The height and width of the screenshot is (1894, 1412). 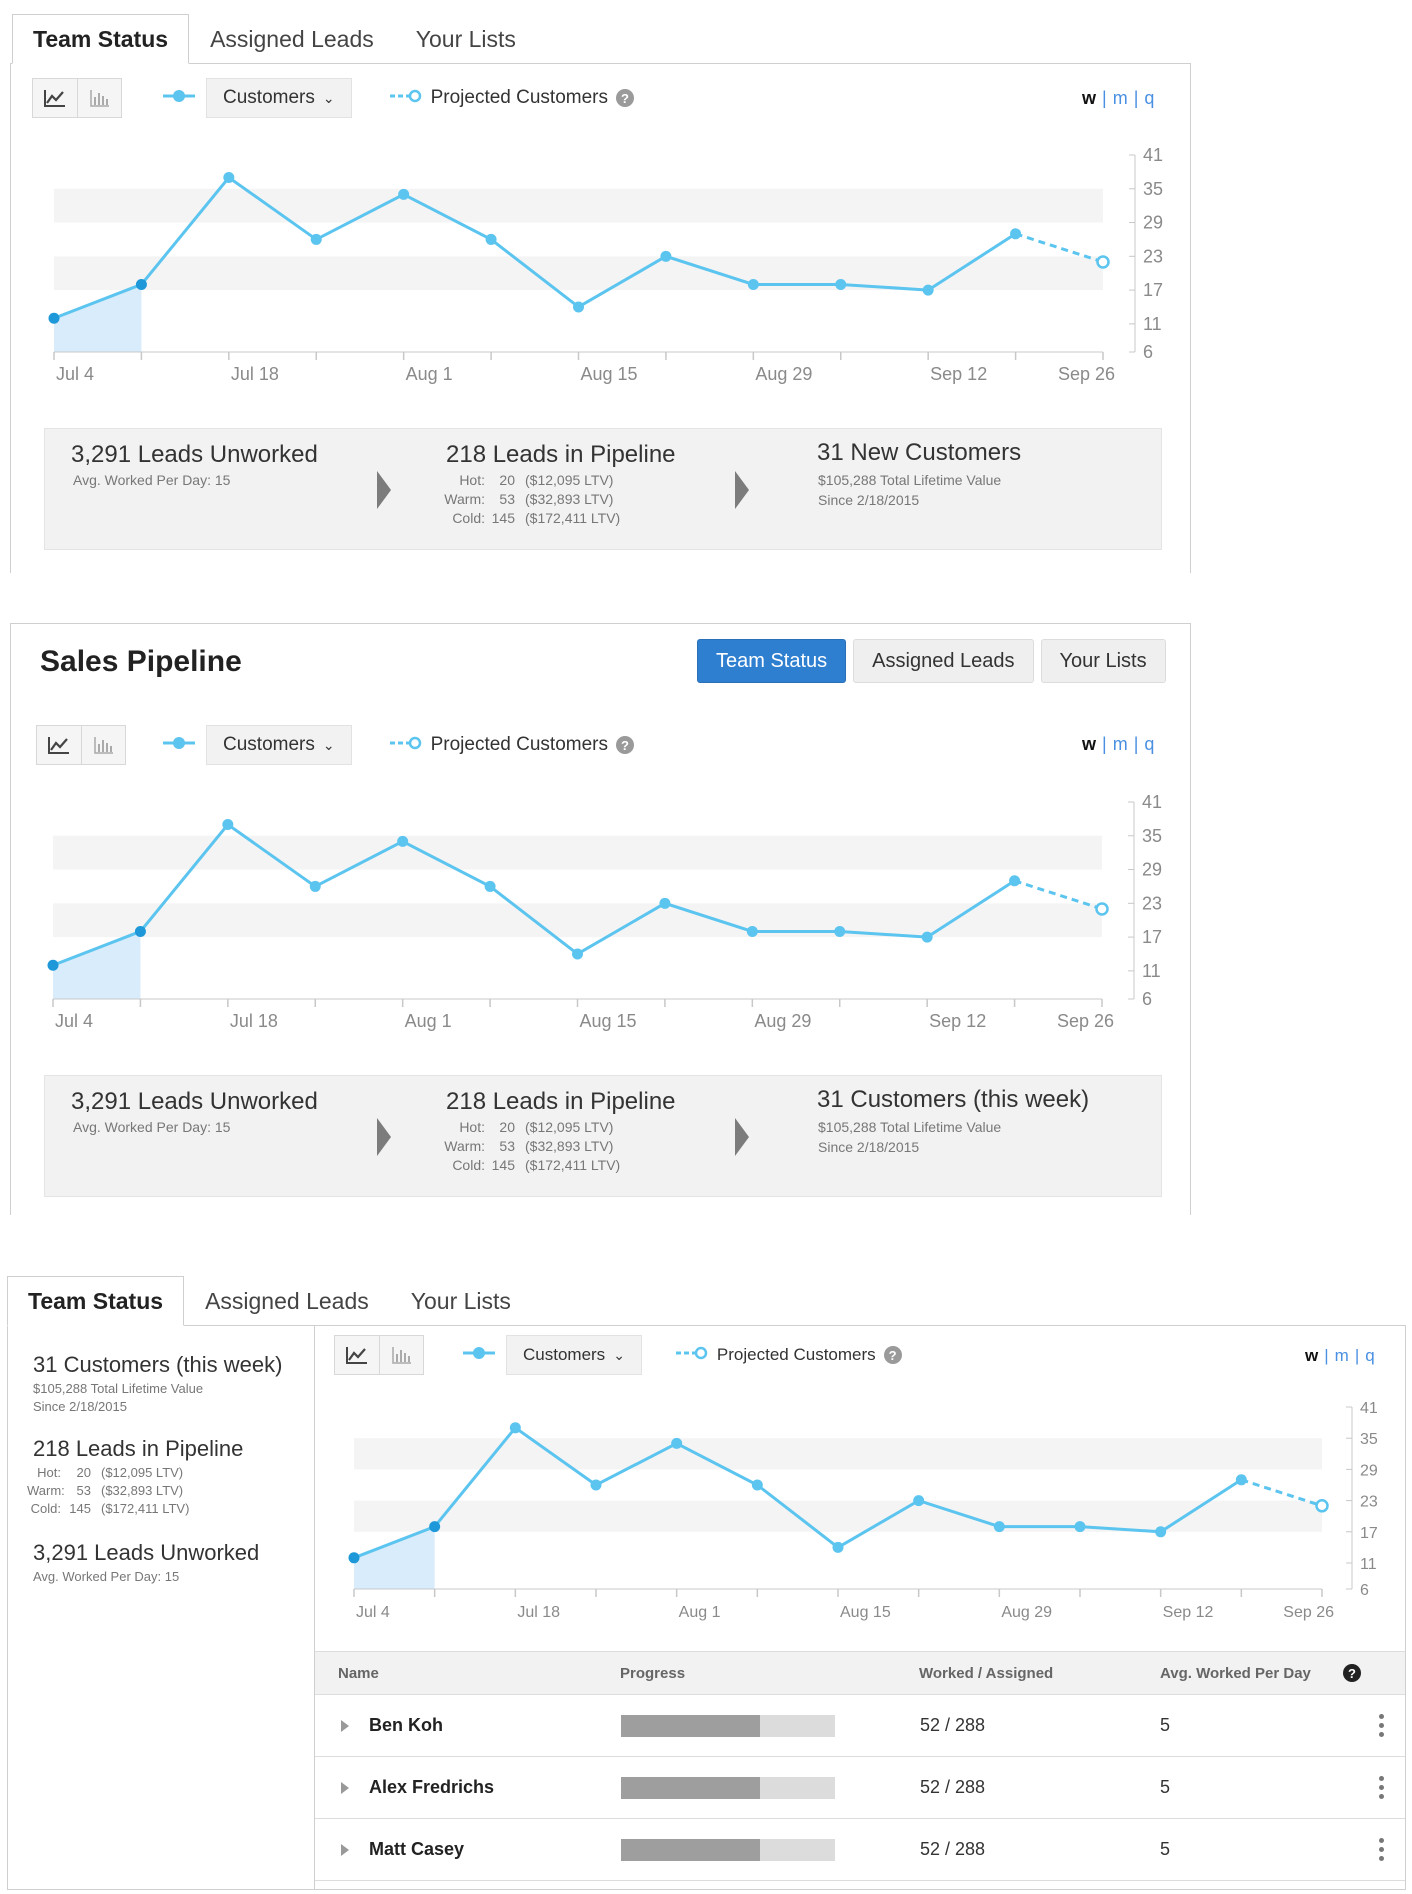 What do you see at coordinates (564, 1354) in the screenshot?
I see `series-dropdown-label: Customers` at bounding box center [564, 1354].